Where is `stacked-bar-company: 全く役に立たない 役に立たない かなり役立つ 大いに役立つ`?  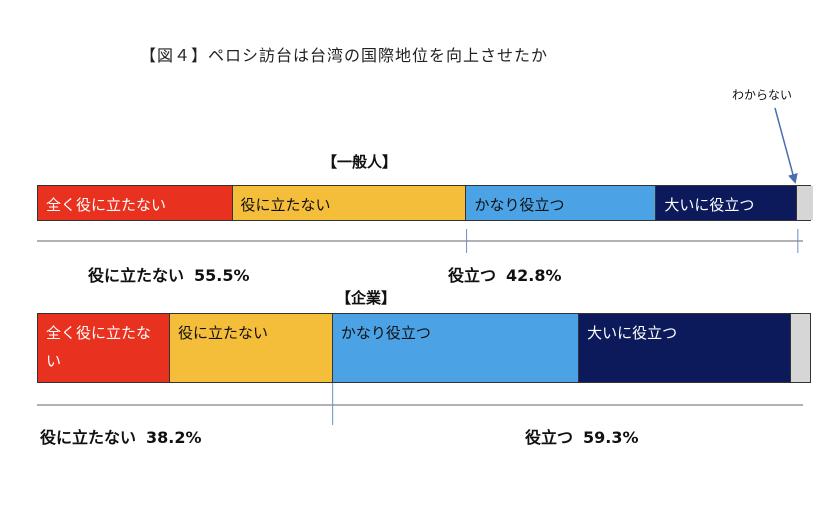
stacked-bar-company: 全く役に立たない 役に立たない かなり役立つ 大いに役立つ is located at coordinates (424, 348).